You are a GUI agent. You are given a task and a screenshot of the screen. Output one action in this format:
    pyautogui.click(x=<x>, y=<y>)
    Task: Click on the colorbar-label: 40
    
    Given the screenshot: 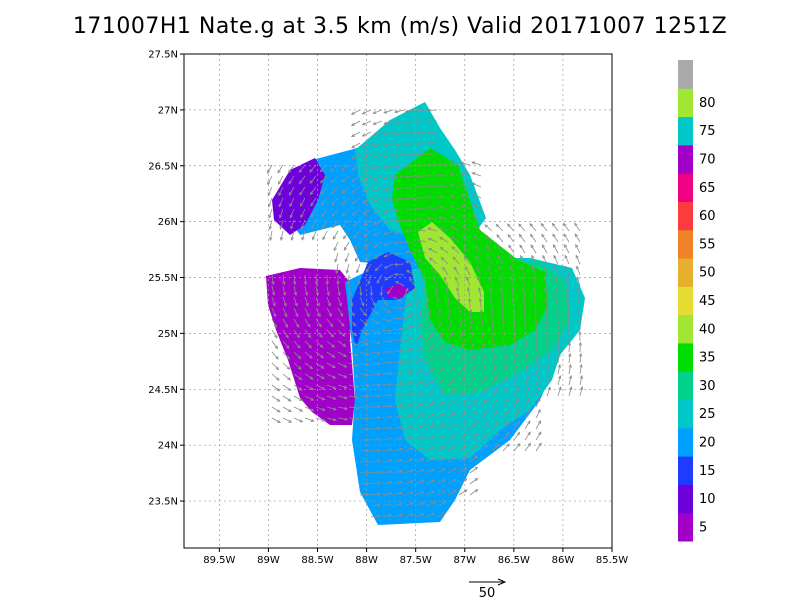 What is the action you would take?
    pyautogui.click(x=707, y=329)
    